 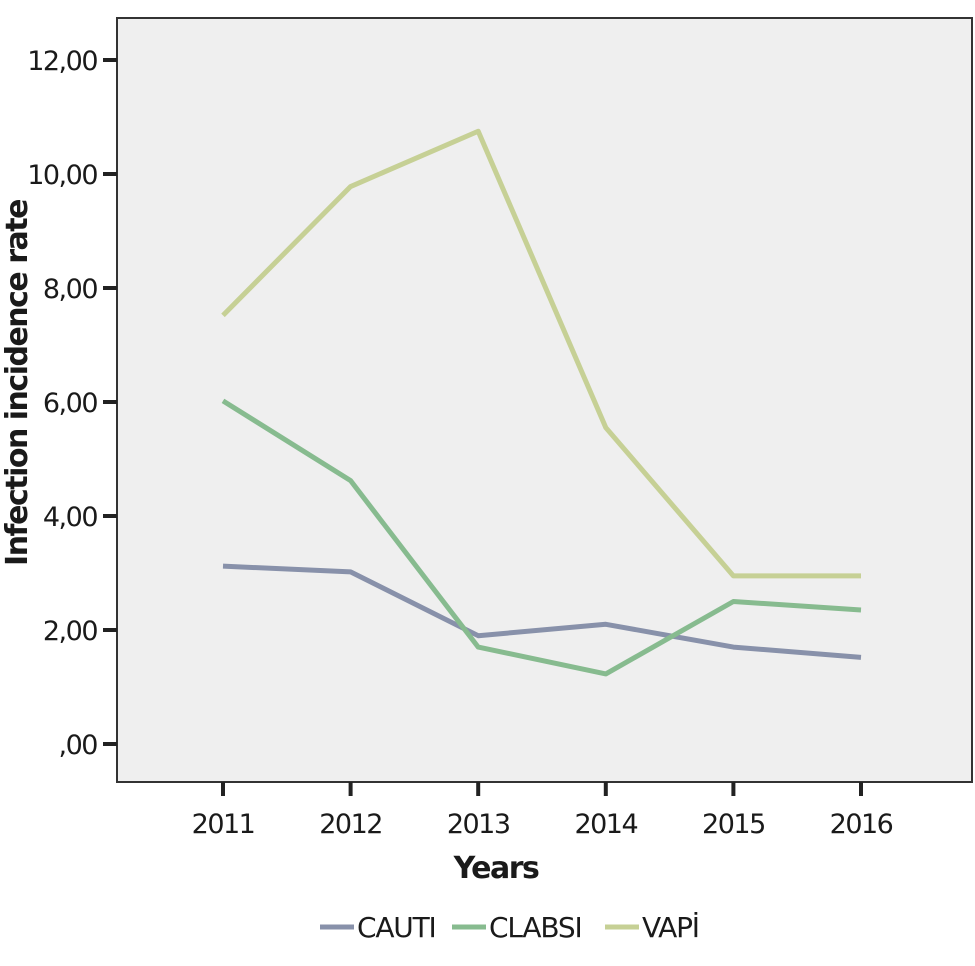 I want to click on y-tick-label: 12,00, so click(x=62, y=61).